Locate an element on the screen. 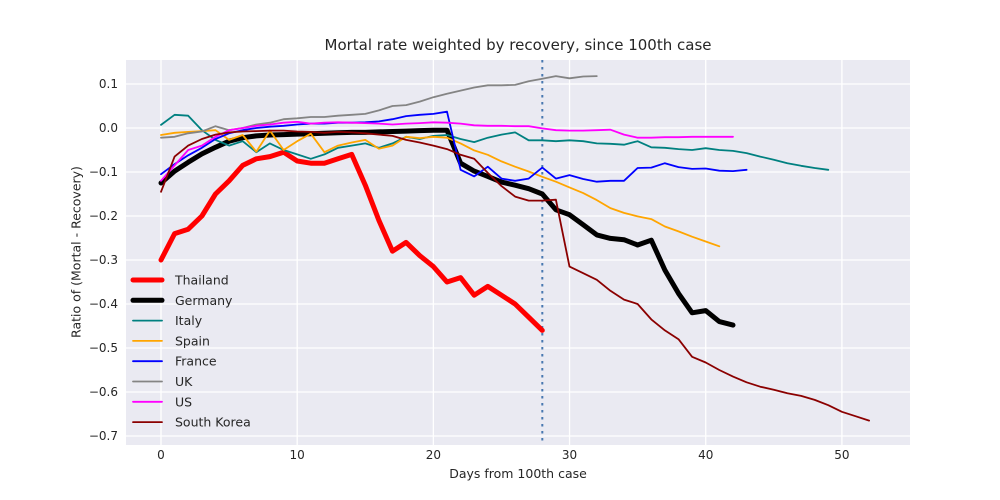 The width and height of the screenshot is (1000, 500). x-tick-label-0: 0 is located at coordinates (161, 455).